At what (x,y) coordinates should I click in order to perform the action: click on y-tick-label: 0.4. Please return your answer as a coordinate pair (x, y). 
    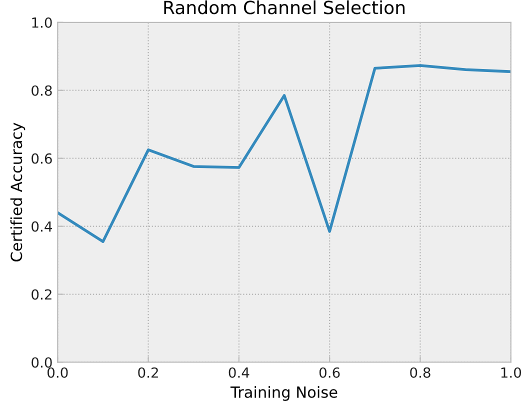
    Looking at the image, I should click on (42, 226).